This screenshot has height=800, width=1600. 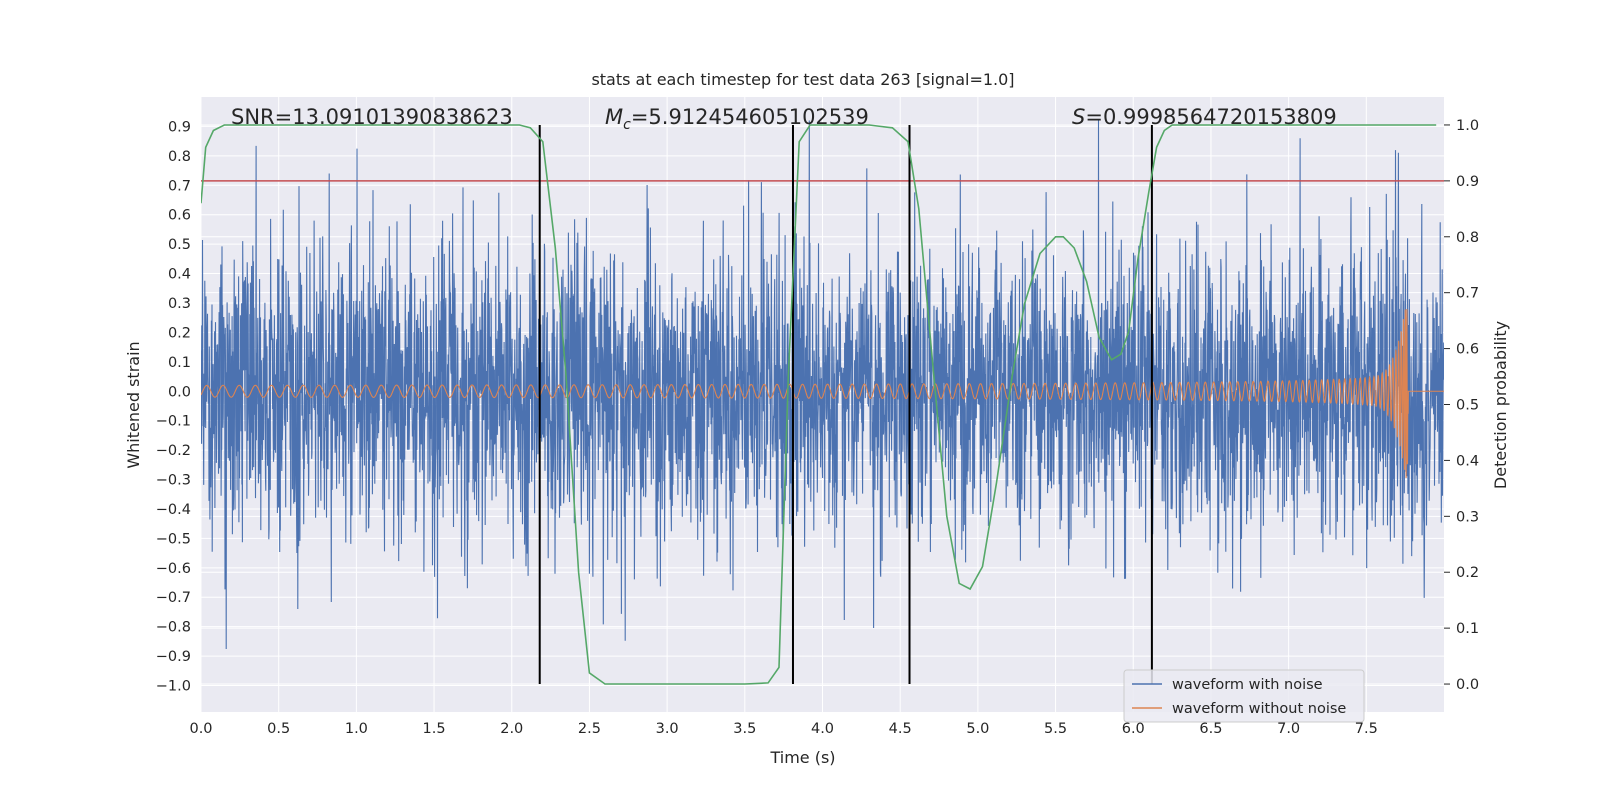 What do you see at coordinates (200, 729) in the screenshot?
I see `x-tick-label: 0.0` at bounding box center [200, 729].